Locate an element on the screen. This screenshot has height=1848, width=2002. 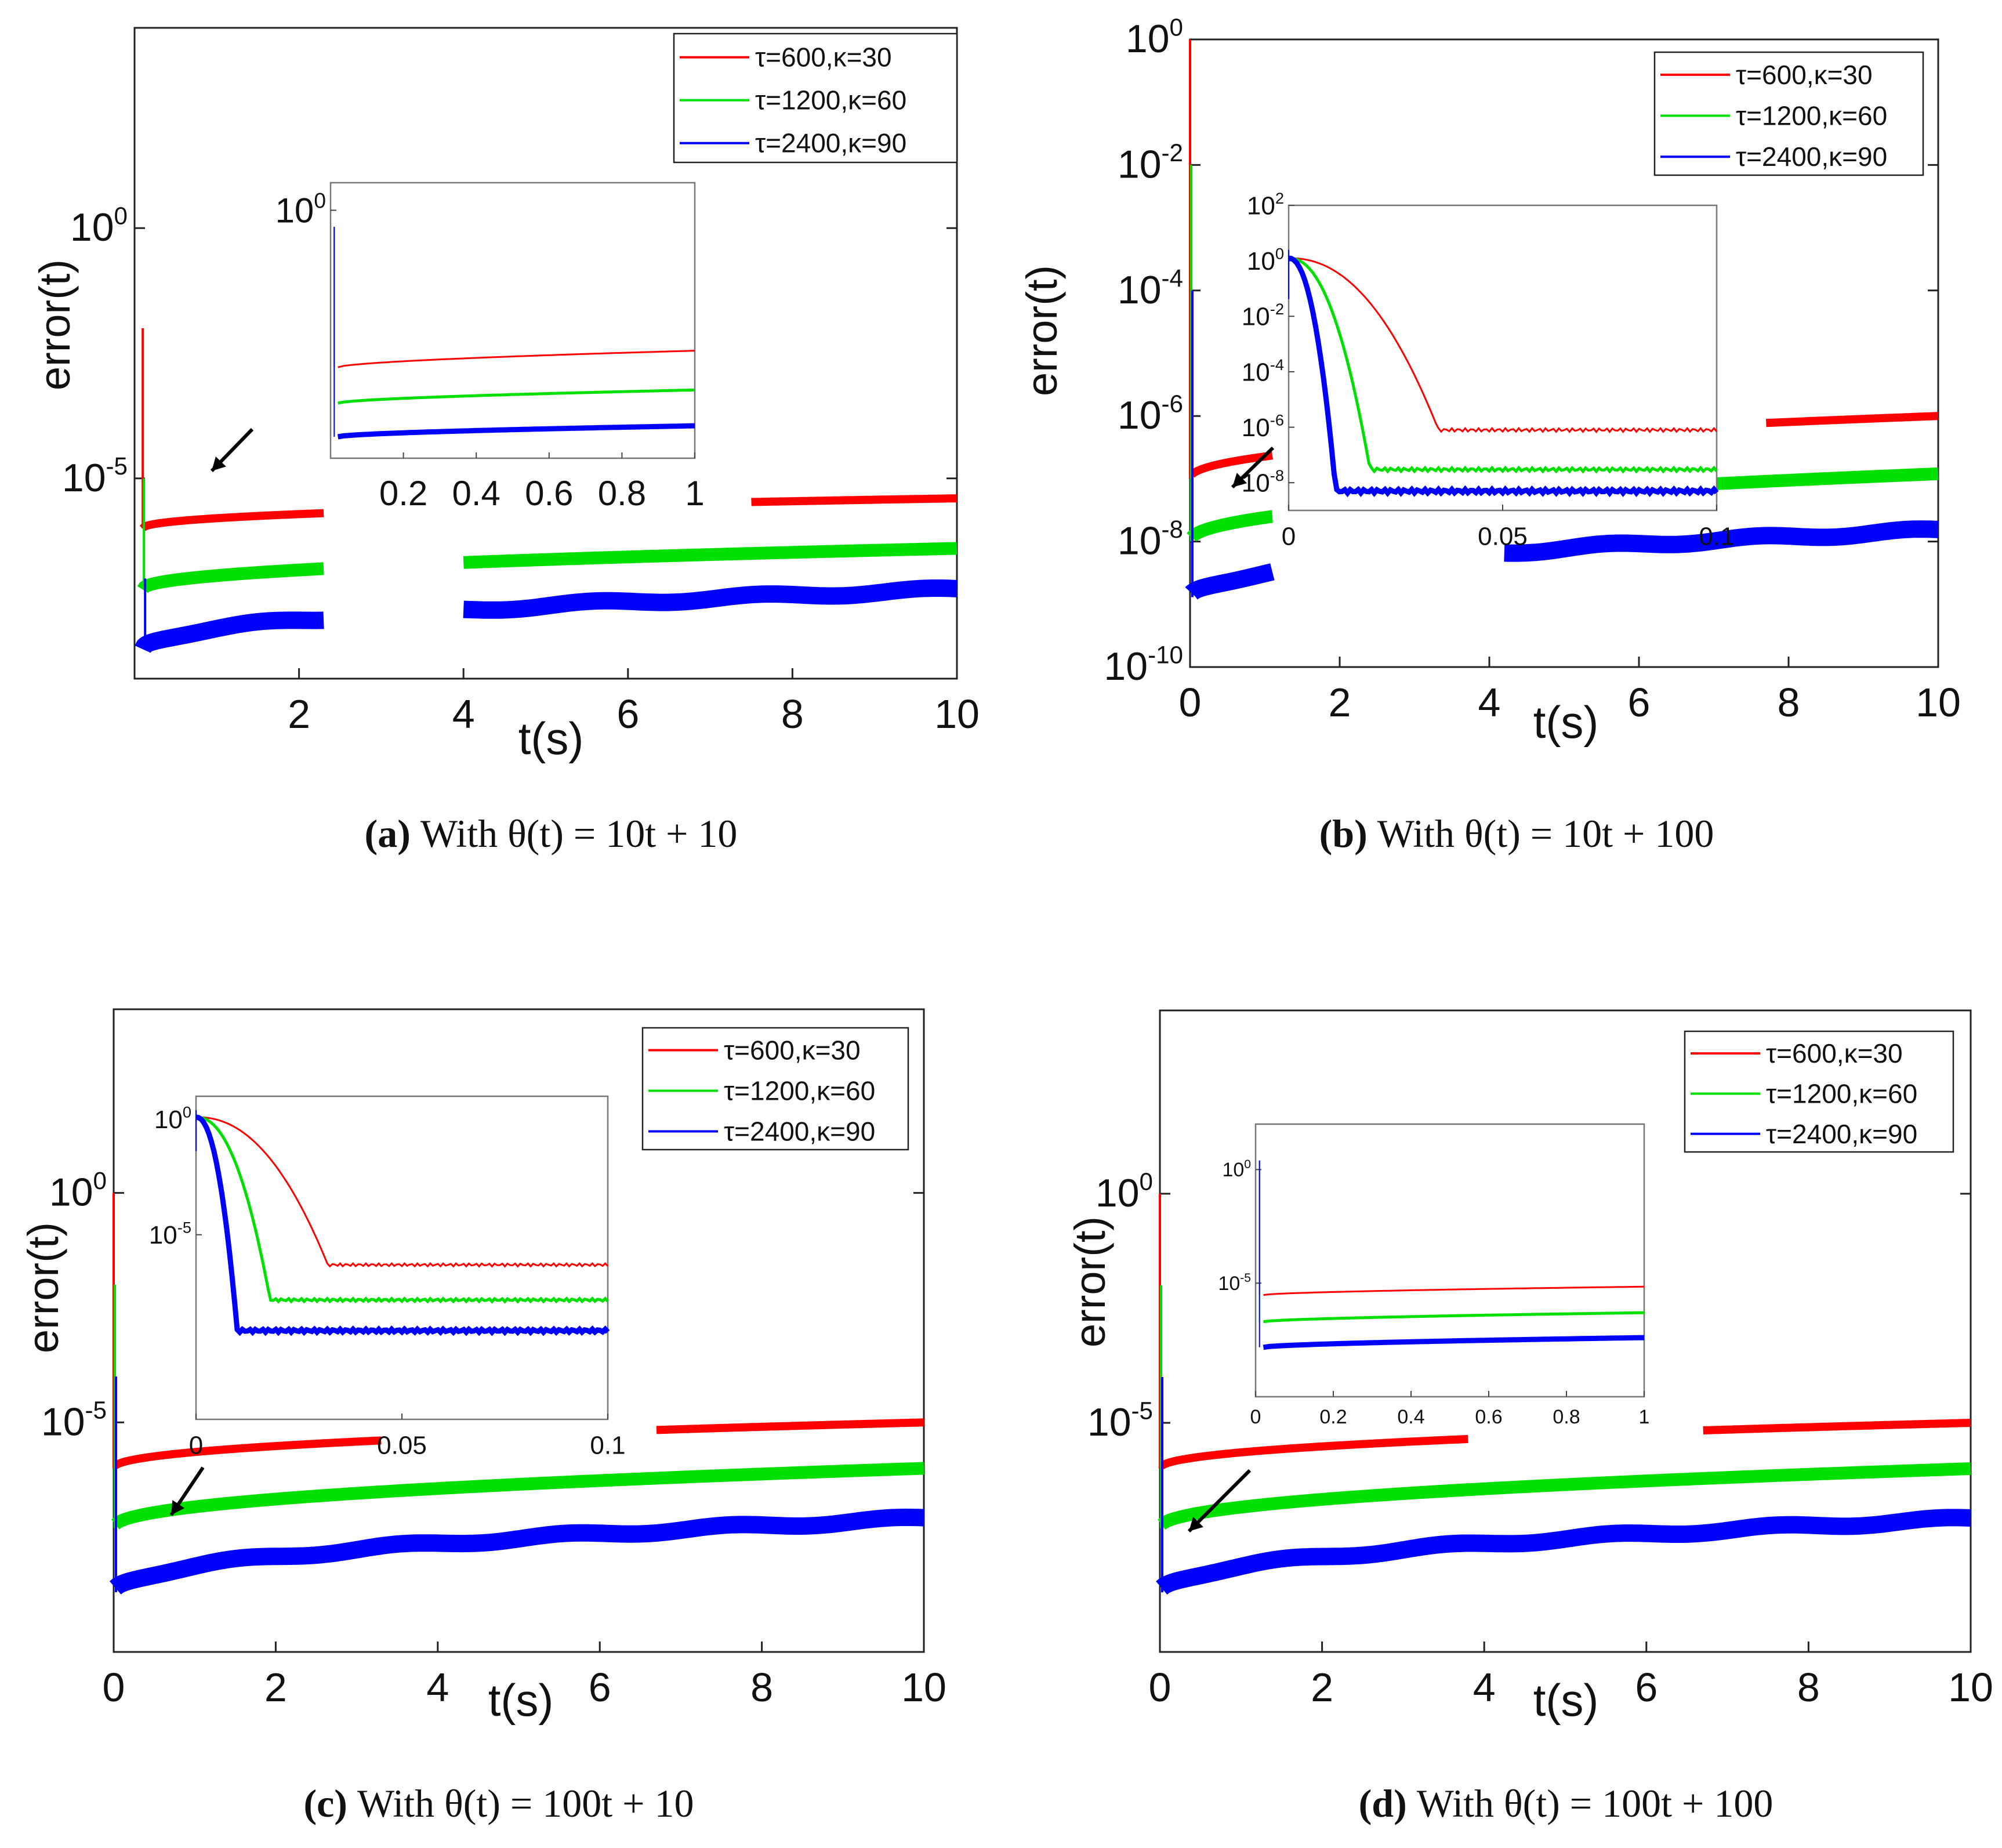
y-tick-label: 10⁻⁵ is located at coordinates (95, 476).